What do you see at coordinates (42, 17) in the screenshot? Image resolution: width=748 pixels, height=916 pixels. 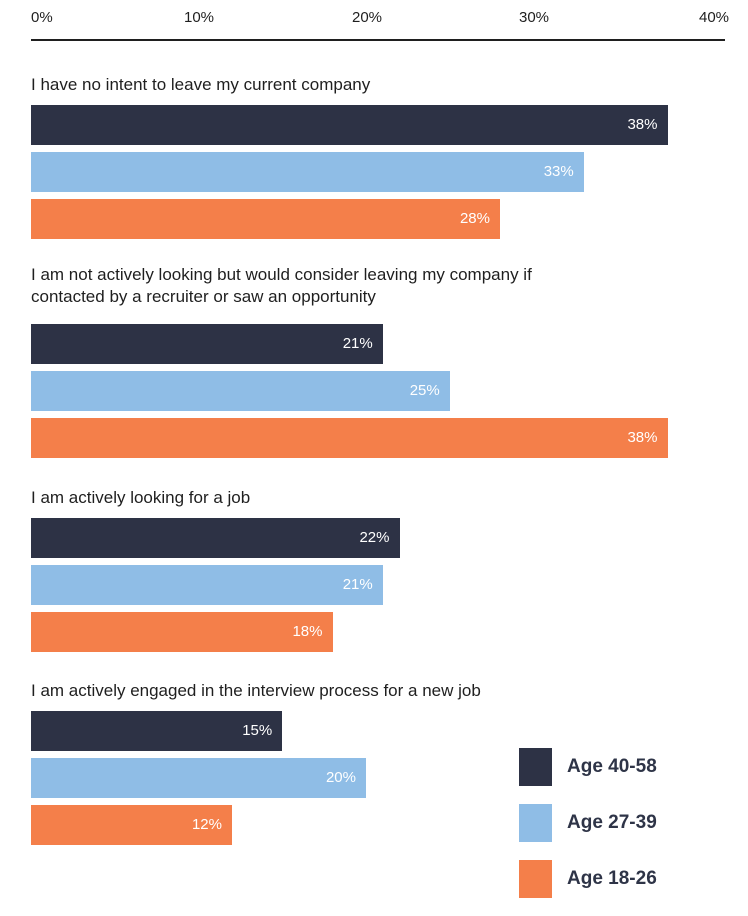 I see `x-tick-label: 0%` at bounding box center [42, 17].